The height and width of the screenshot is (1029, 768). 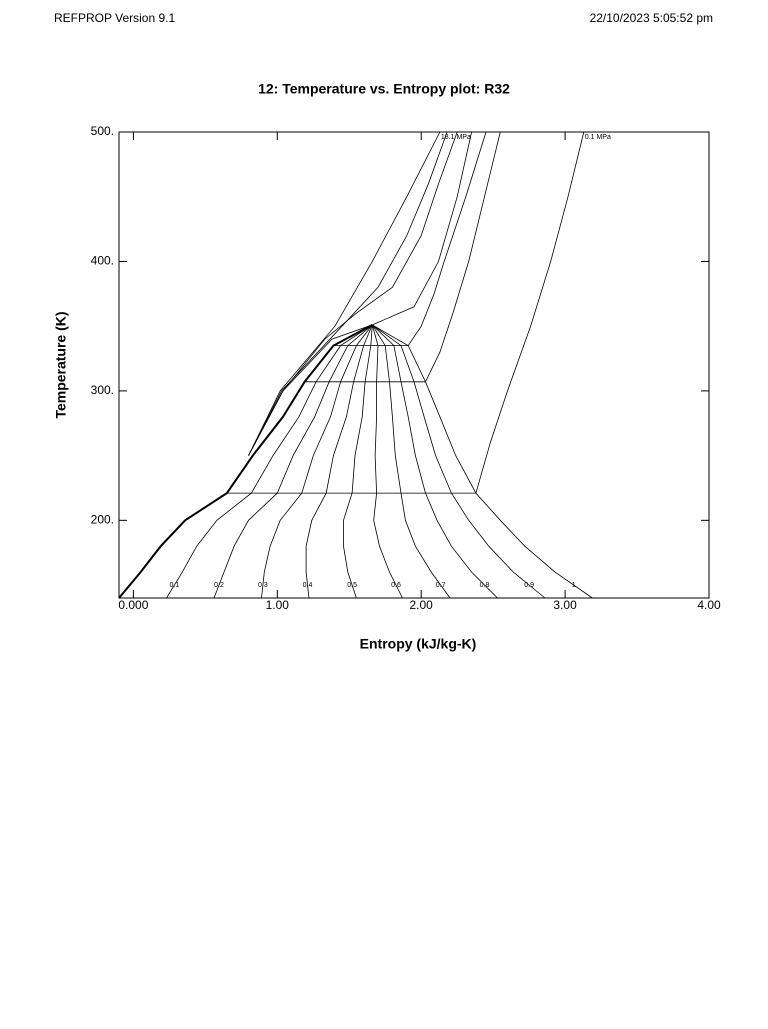 What do you see at coordinates (485, 585) in the screenshot?
I see `quality-label: 0.8` at bounding box center [485, 585].